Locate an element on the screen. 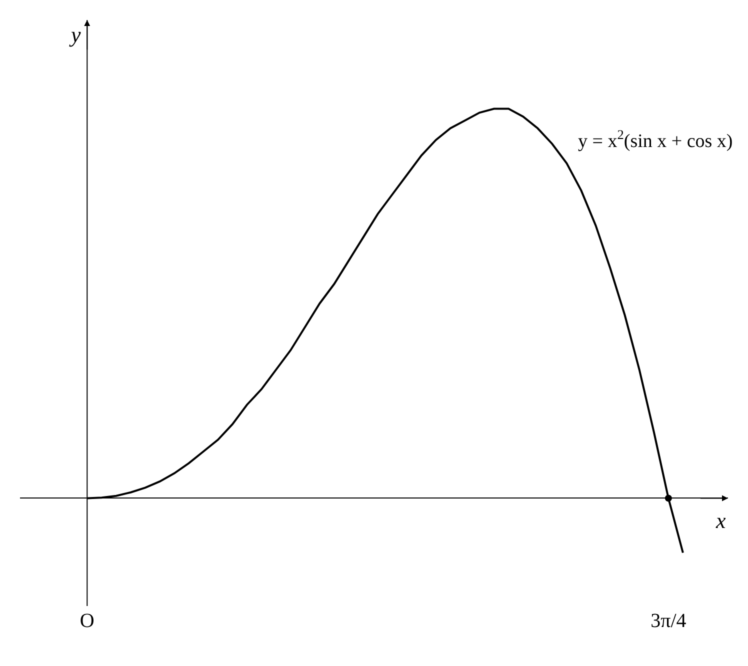 The width and height of the screenshot is (748, 666). y-axis-title: y is located at coordinates (75, 34).